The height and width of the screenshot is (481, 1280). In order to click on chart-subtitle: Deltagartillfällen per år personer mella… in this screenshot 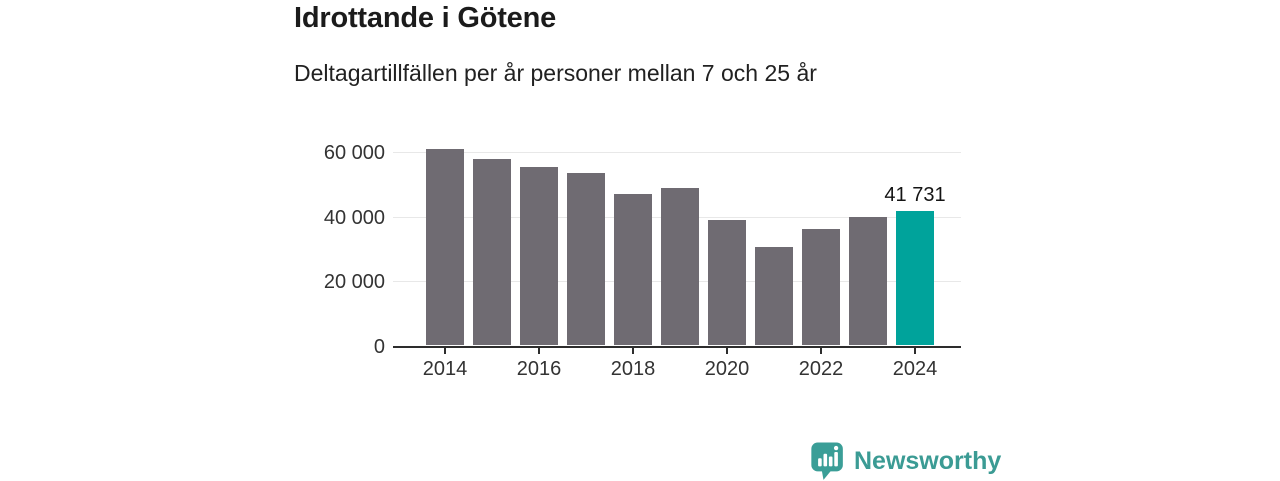, I will do `click(555, 73)`.